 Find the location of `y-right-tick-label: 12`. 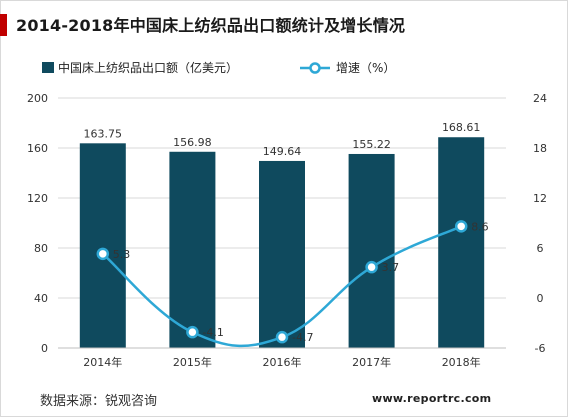

y-right-tick-label: 12 is located at coordinates (540, 198).